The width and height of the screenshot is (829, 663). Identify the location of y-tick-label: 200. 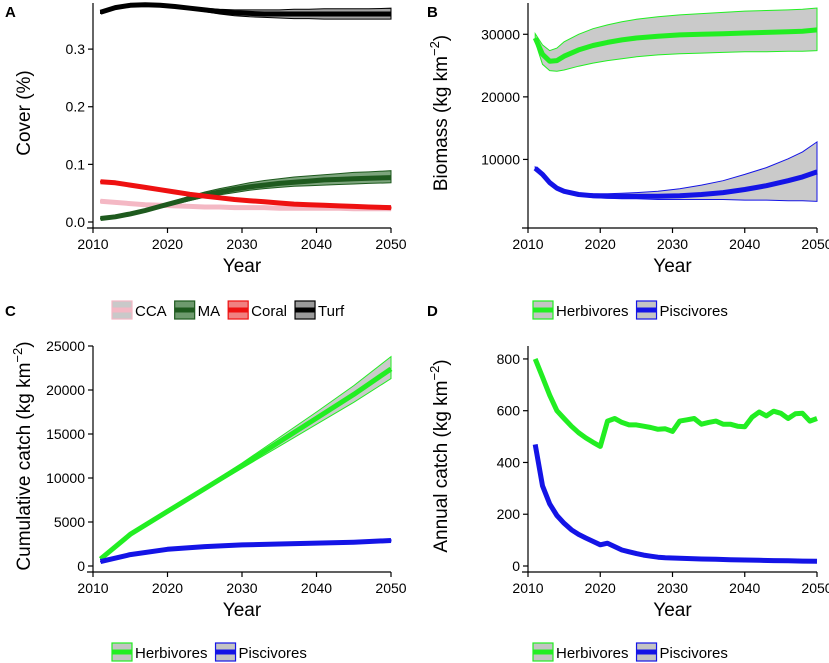
(509, 514).